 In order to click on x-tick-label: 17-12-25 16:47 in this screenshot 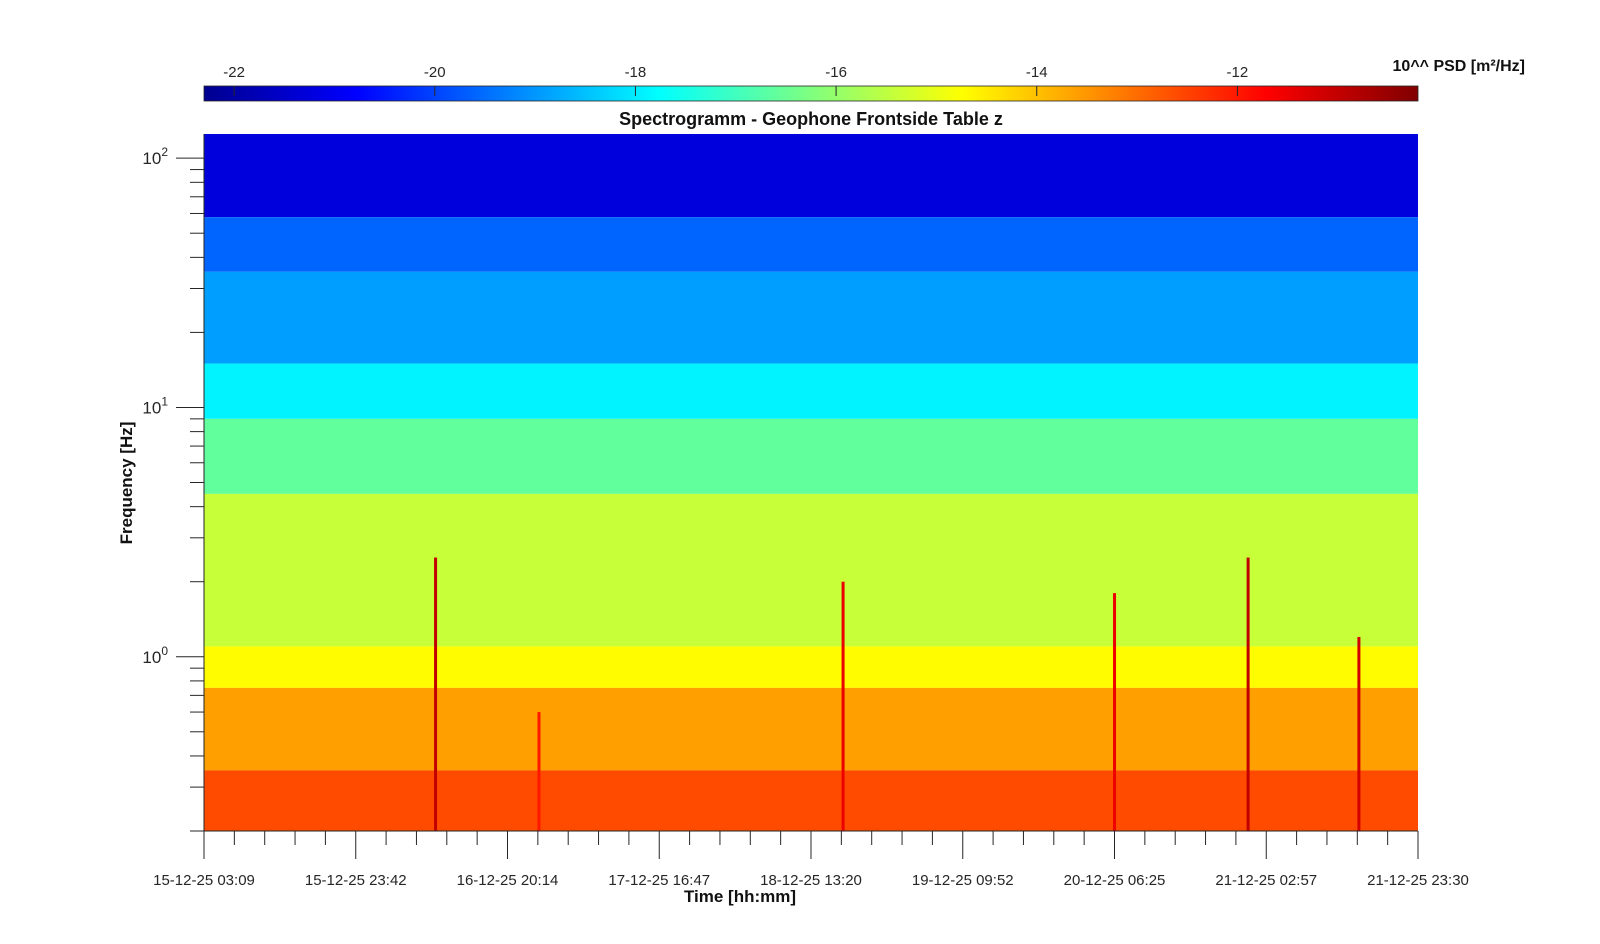, I will do `click(659, 880)`.